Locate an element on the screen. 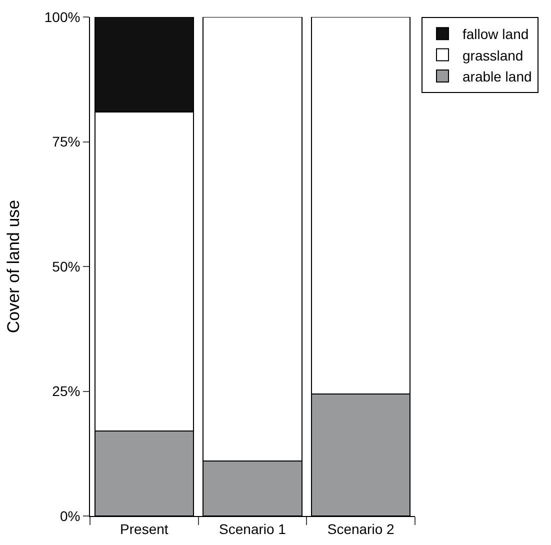  y-tick-label: 25% is located at coordinates (66, 391).